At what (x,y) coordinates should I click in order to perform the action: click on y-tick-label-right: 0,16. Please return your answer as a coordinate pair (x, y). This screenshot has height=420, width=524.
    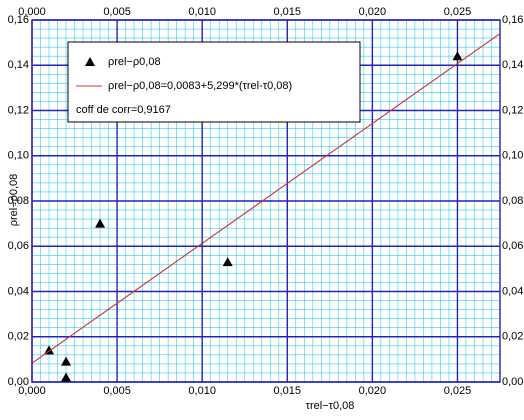
    Looking at the image, I should click on (512, 20).